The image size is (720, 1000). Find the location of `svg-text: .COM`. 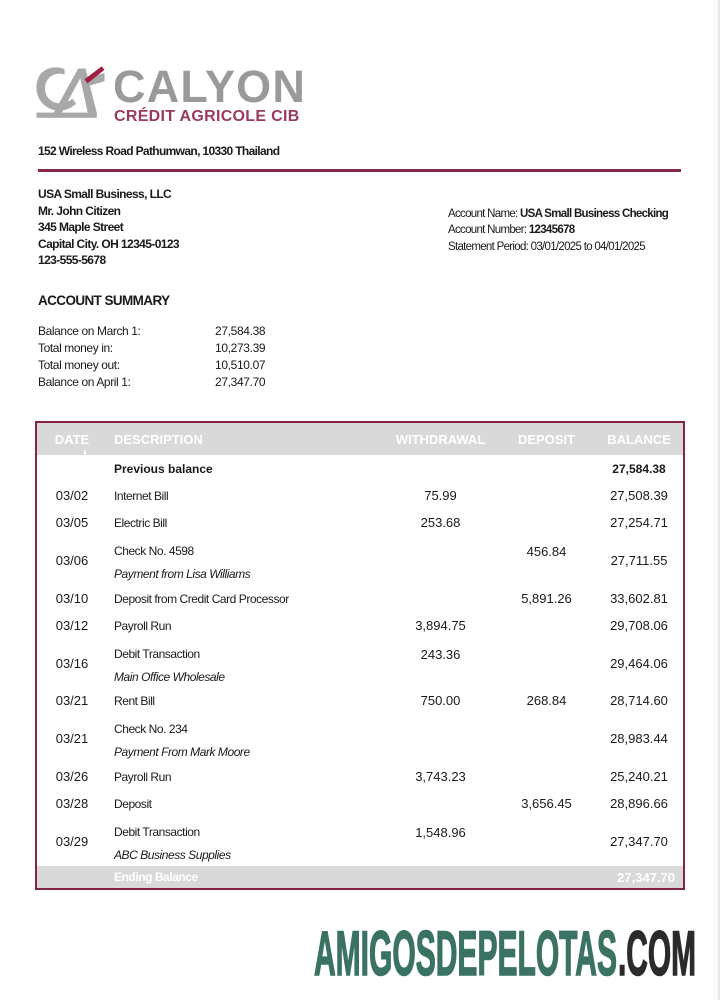

svg-text: .COM is located at coordinates (657, 954).